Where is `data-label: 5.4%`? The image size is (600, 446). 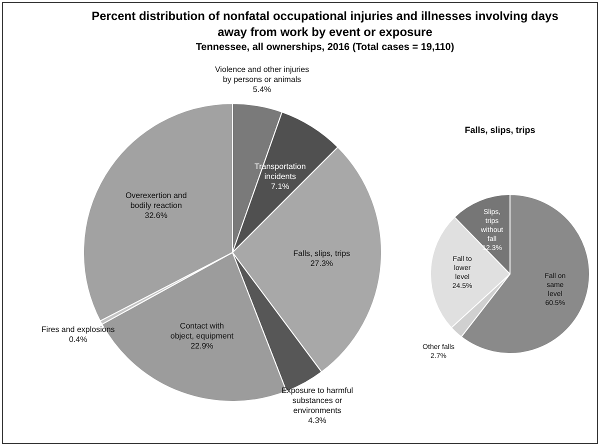
data-label: 5.4% is located at coordinates (262, 89).